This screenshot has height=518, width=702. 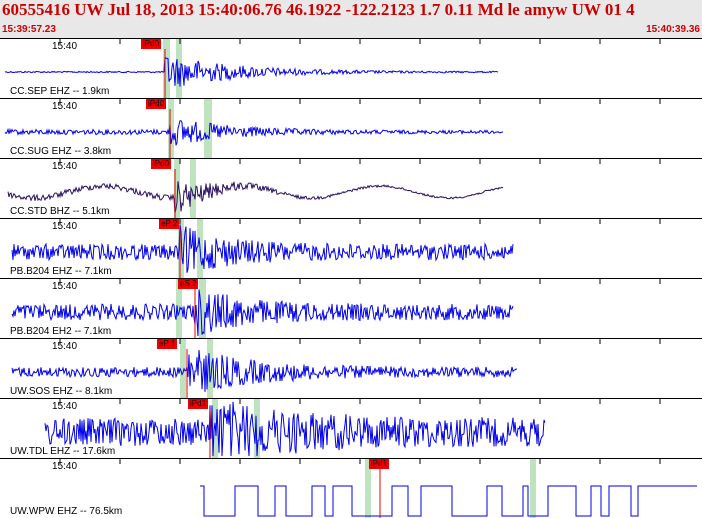 I want to click on trace-station-label: UW.TDL EHZ -- 17.6km, so click(x=63, y=451).